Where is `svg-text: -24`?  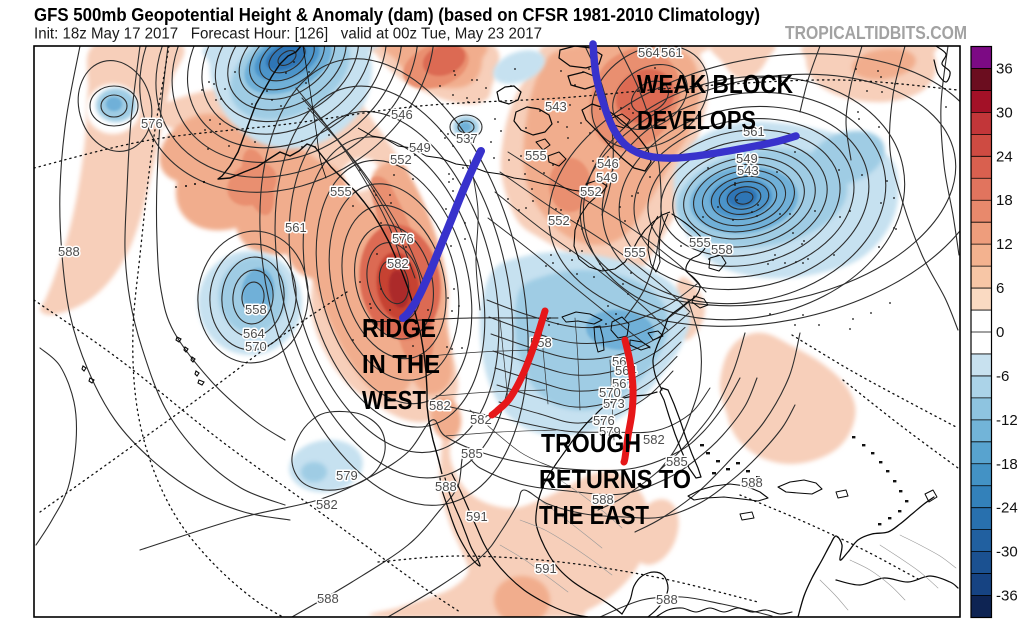
svg-text: -24 is located at coordinates (1007, 508).